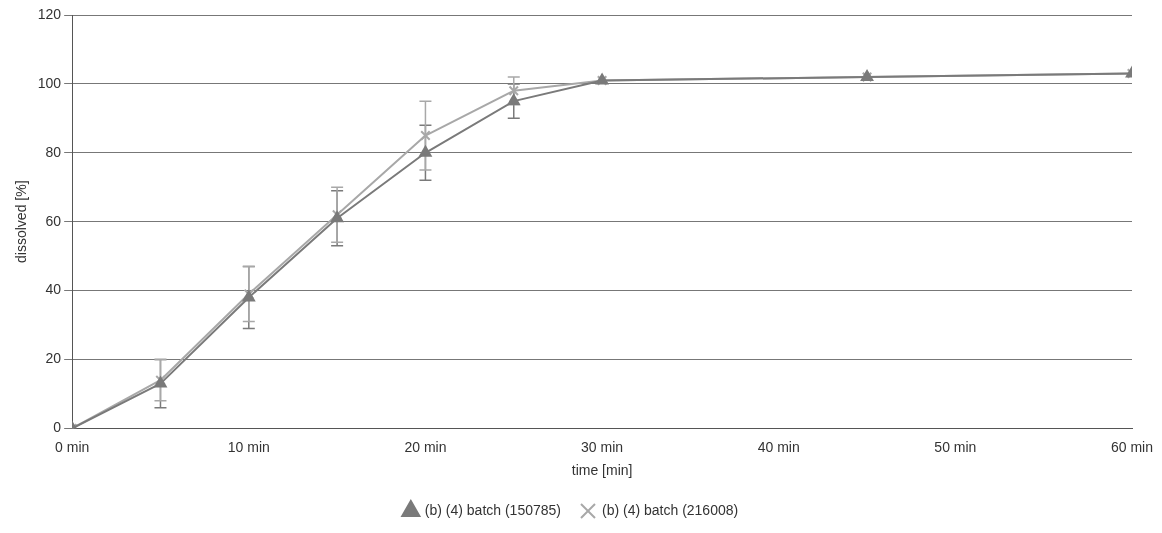 This screenshot has height=533, width=1162. What do you see at coordinates (425, 446) in the screenshot?
I see `x-tick-label: 20 min` at bounding box center [425, 446].